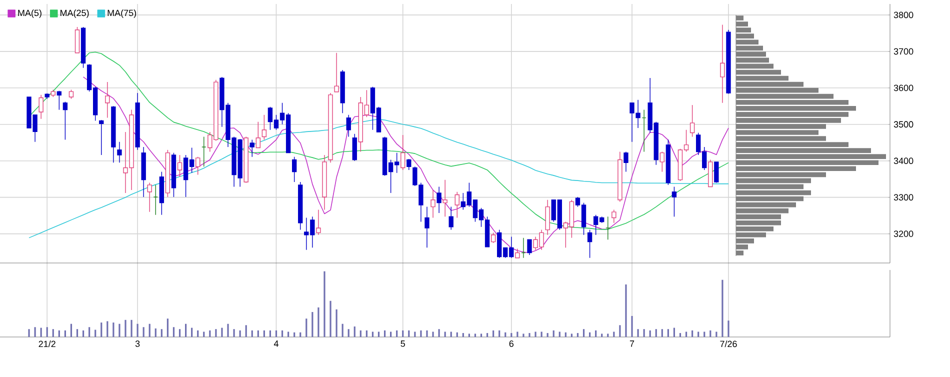 The width and height of the screenshot is (950, 377). I want to click on x-tick-label: 5, so click(402, 343).